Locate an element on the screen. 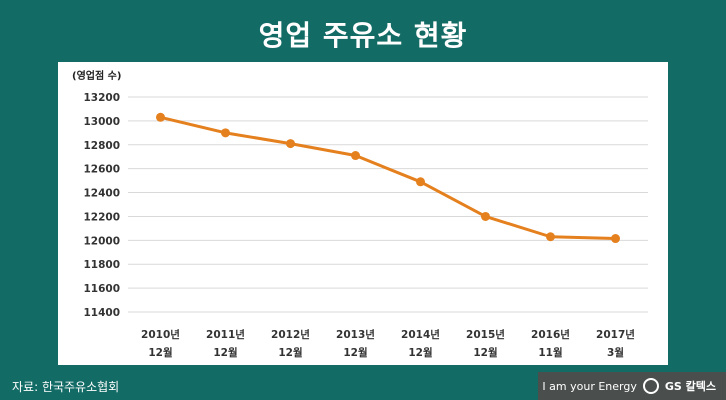  x-tick-label: 2012년 is located at coordinates (290, 334).